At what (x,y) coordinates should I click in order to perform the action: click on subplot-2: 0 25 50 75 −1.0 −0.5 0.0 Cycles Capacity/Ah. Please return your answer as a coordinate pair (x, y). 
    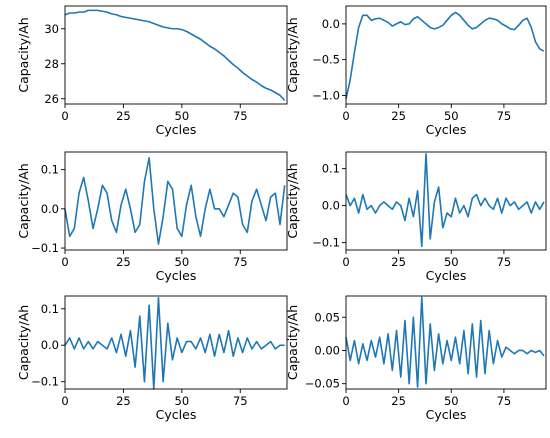
    Looking at the image, I should click on (416, 71).